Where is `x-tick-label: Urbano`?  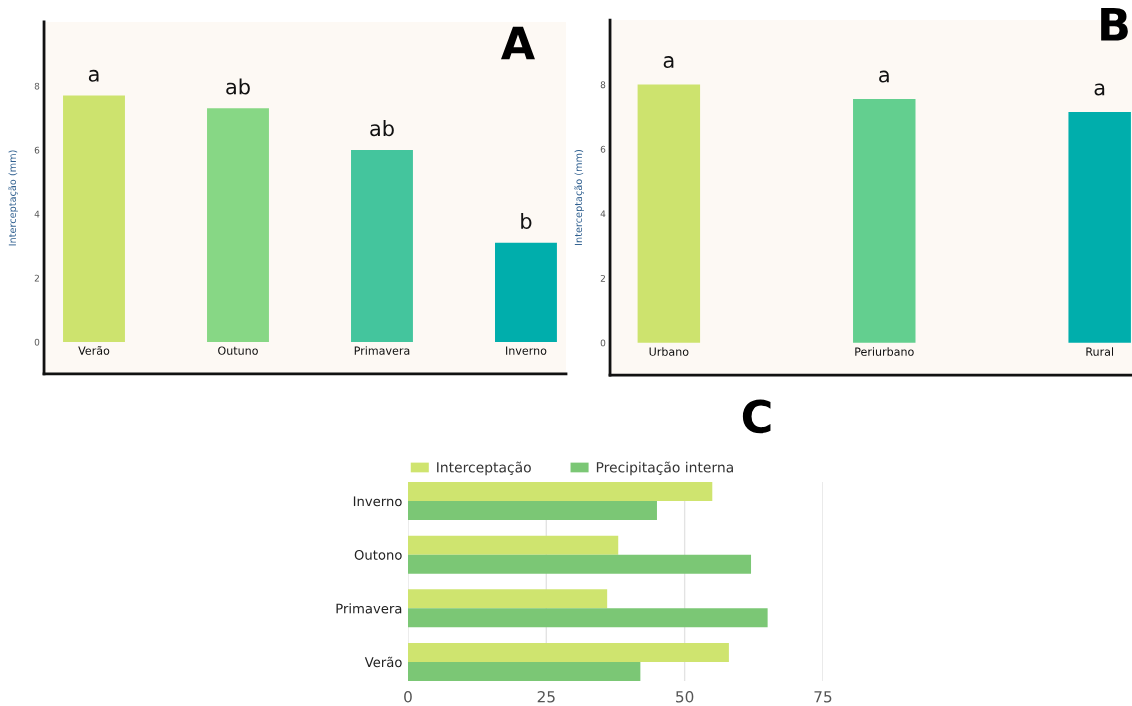 x-tick-label: Urbano is located at coordinates (669, 351).